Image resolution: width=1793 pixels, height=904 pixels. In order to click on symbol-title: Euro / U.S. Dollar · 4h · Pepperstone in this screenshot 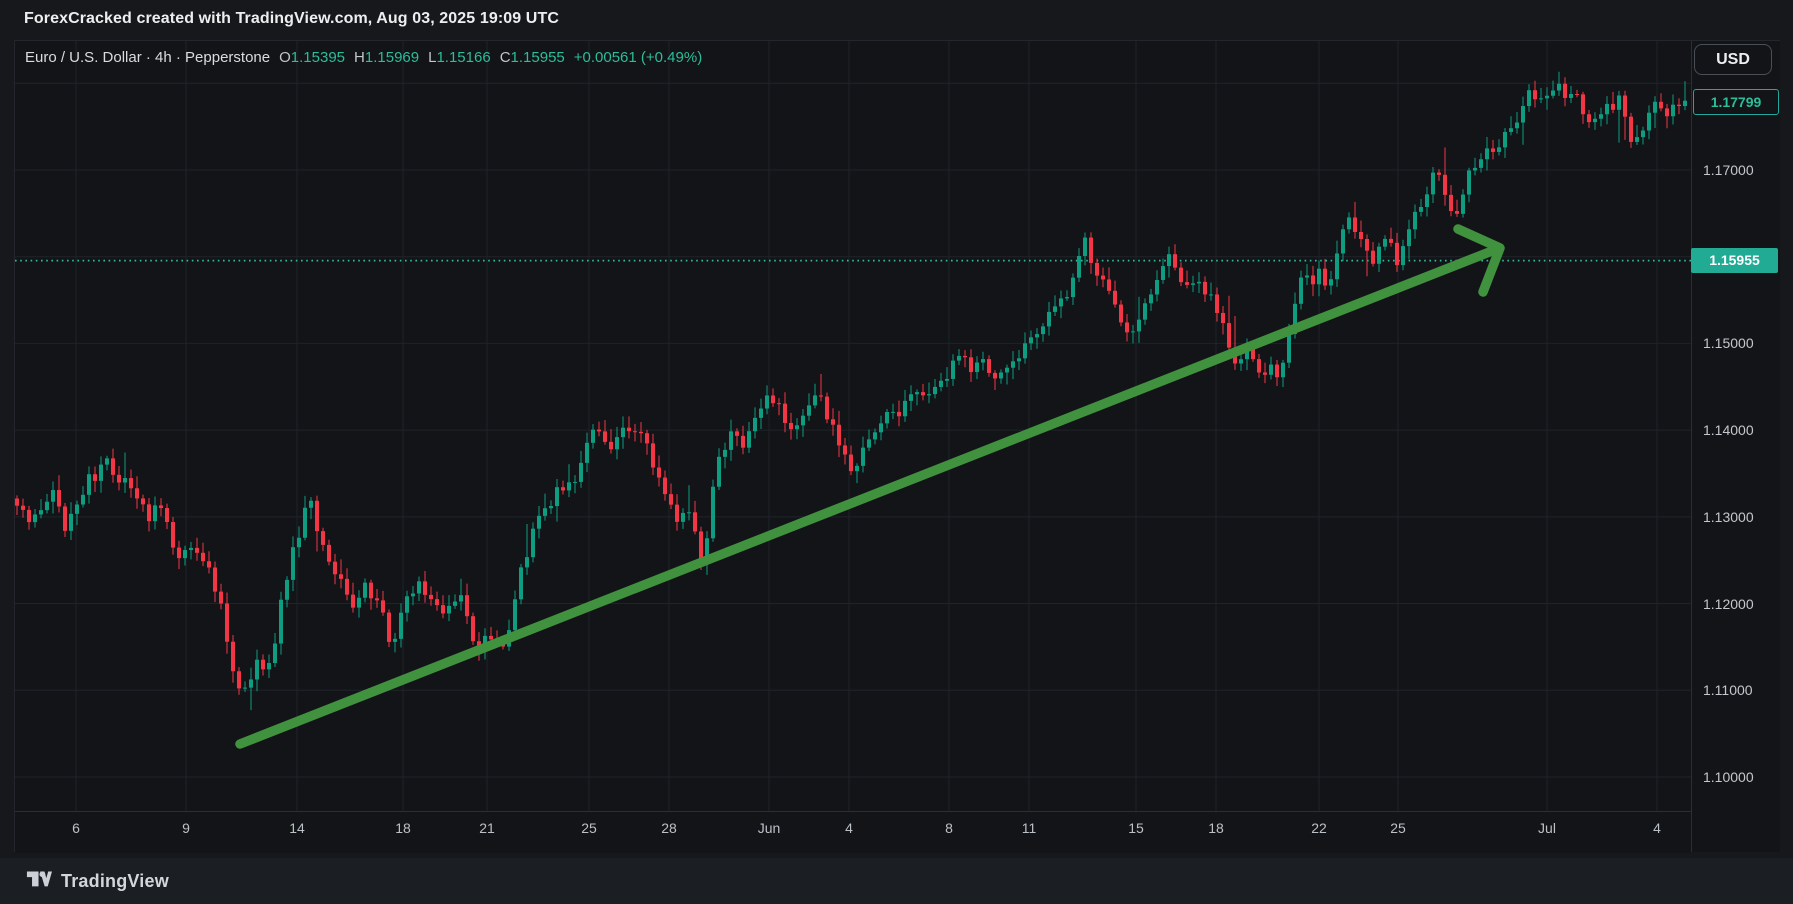, I will do `click(148, 57)`.